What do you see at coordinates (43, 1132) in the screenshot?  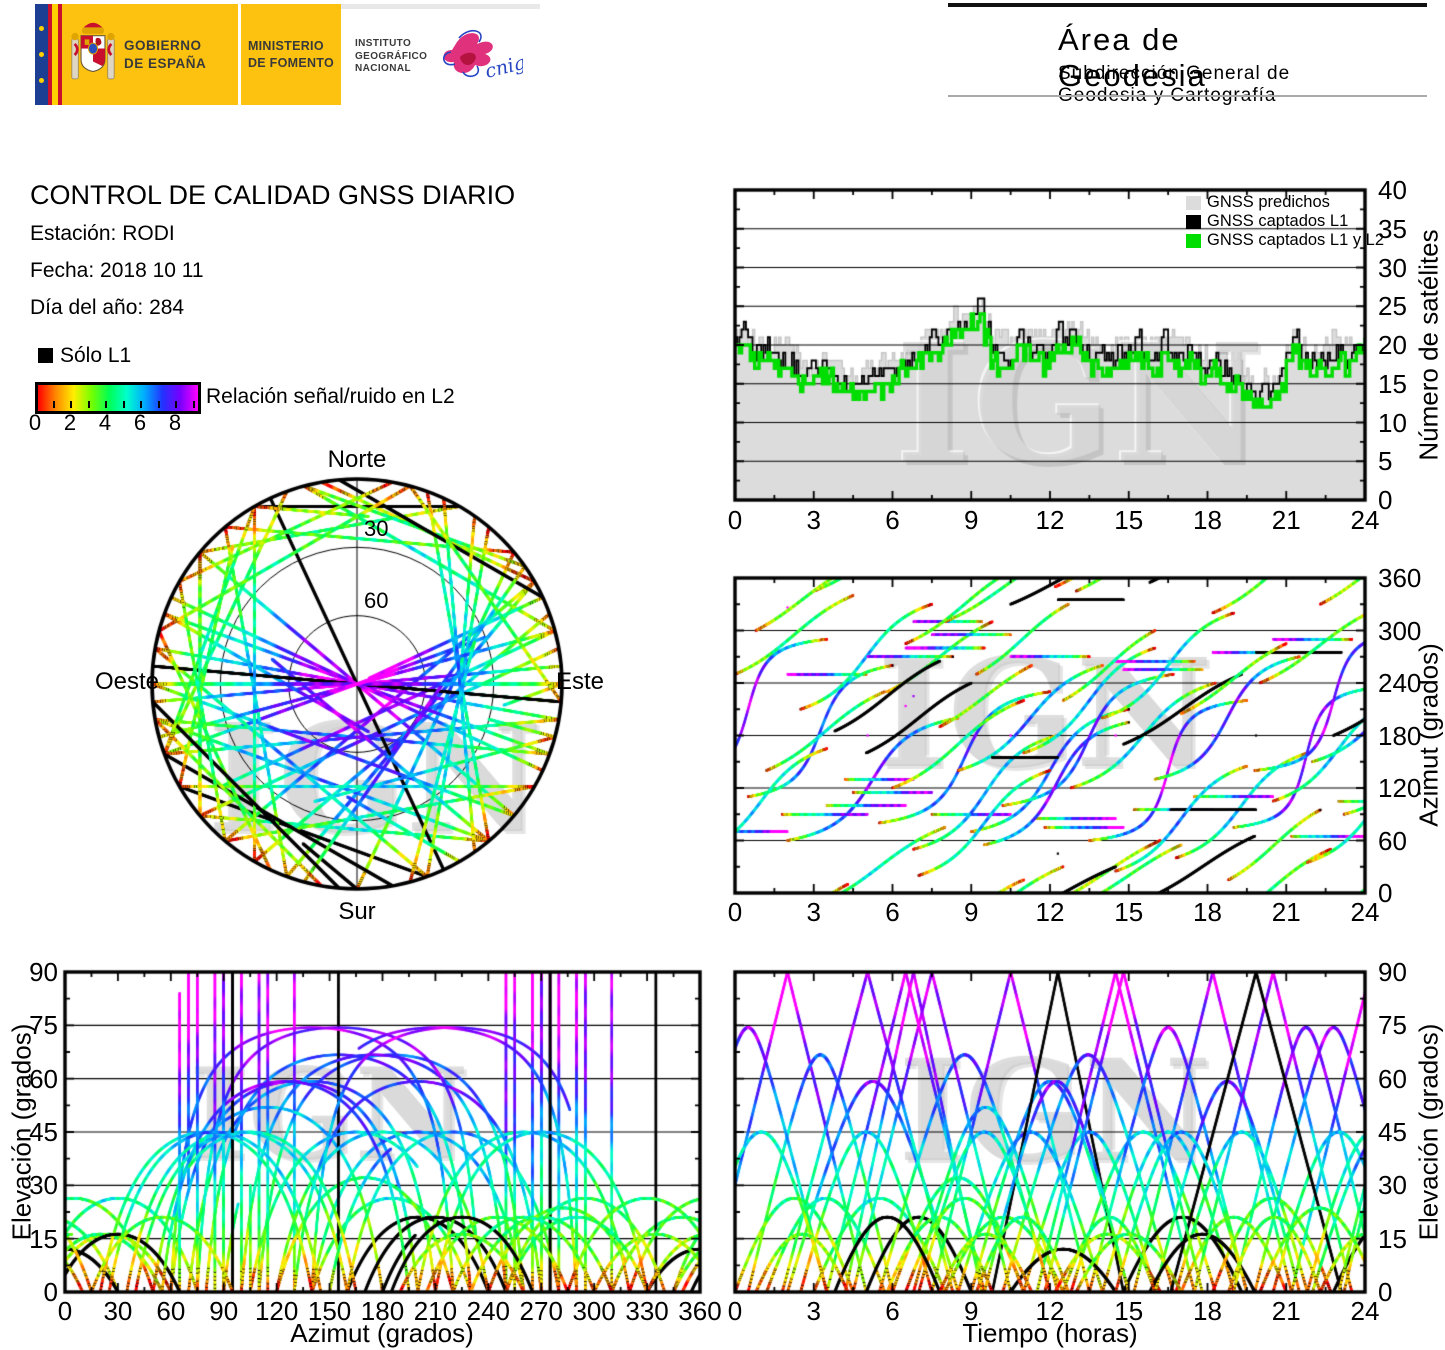 I see `elev-azimuth-y-tick: 45` at bounding box center [43, 1132].